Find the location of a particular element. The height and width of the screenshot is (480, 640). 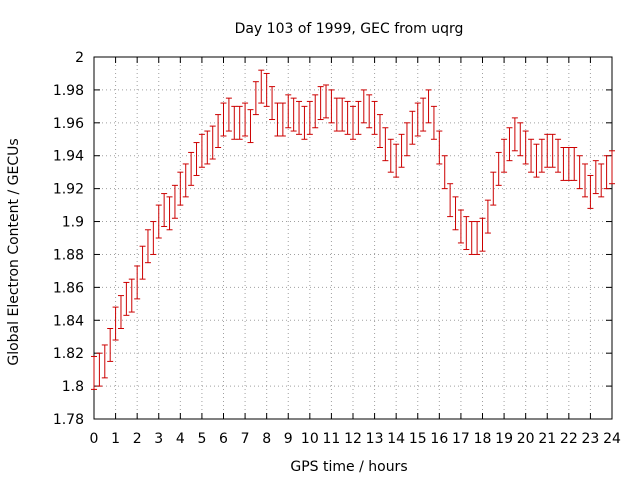

x-tick-label: 1 is located at coordinates (115, 439).